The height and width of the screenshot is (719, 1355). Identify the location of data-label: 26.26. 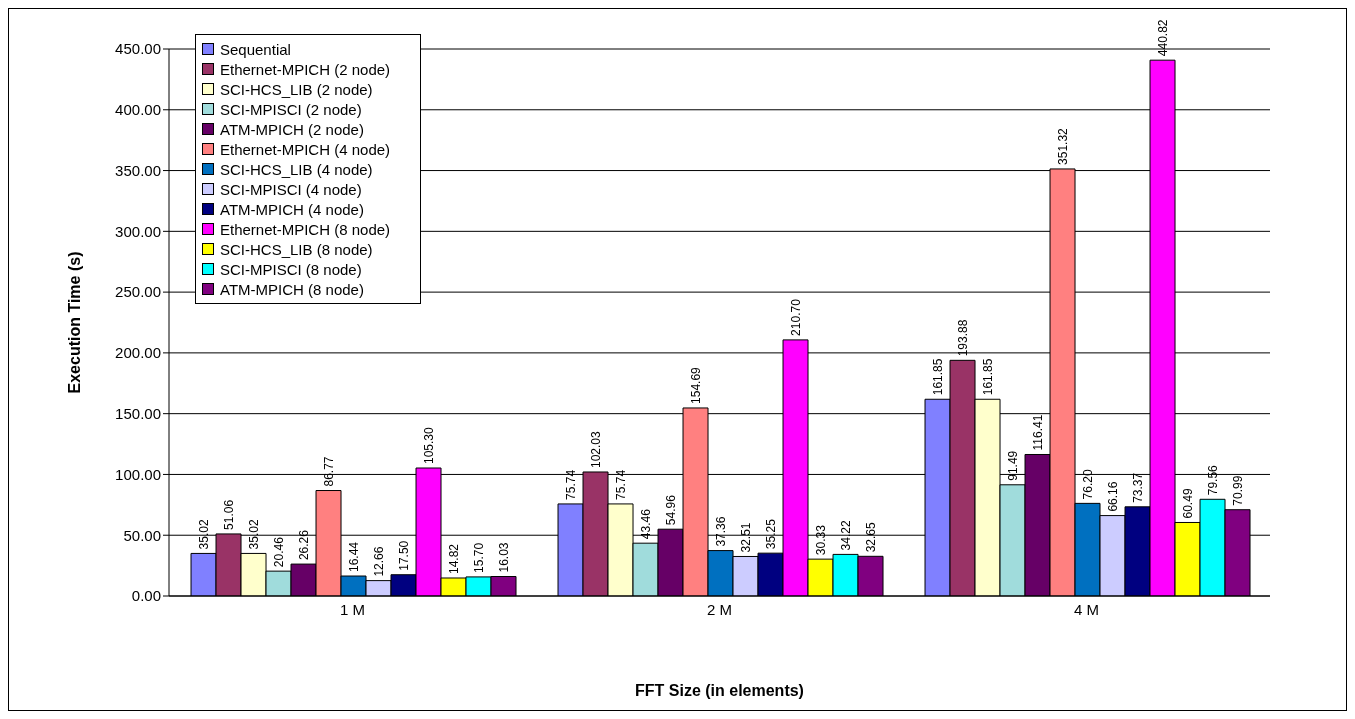
(303, 545).